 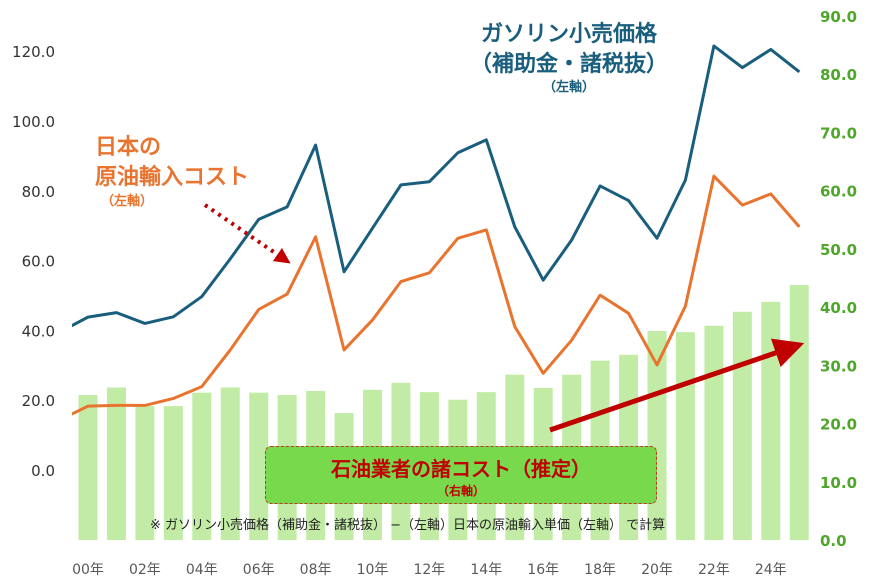 What do you see at coordinates (33, 52) in the screenshot?
I see `left-tick-label: 120.0` at bounding box center [33, 52].